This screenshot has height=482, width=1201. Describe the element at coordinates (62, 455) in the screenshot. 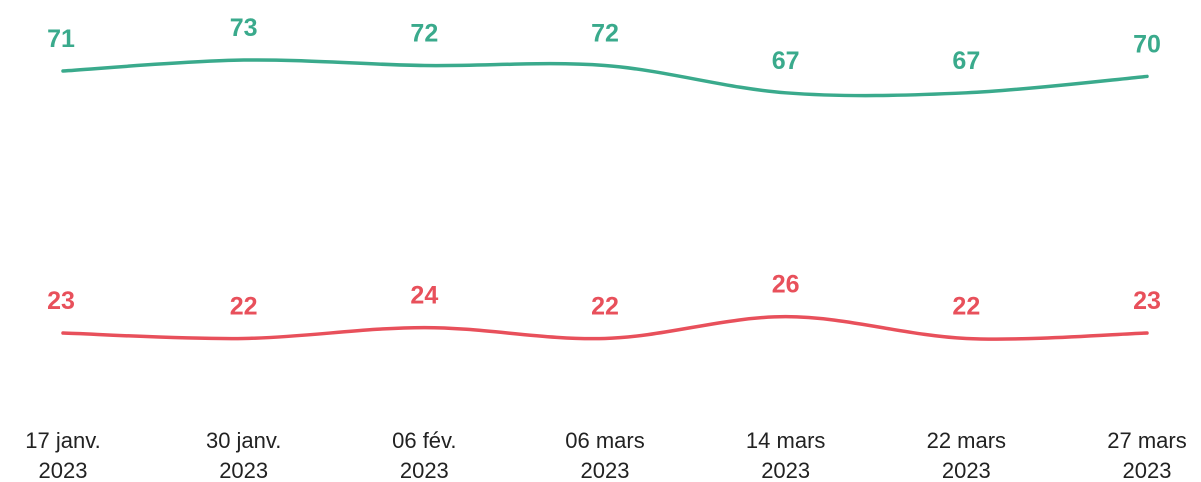

I see `x-tick-label: 17 janv. 2023` at that location.